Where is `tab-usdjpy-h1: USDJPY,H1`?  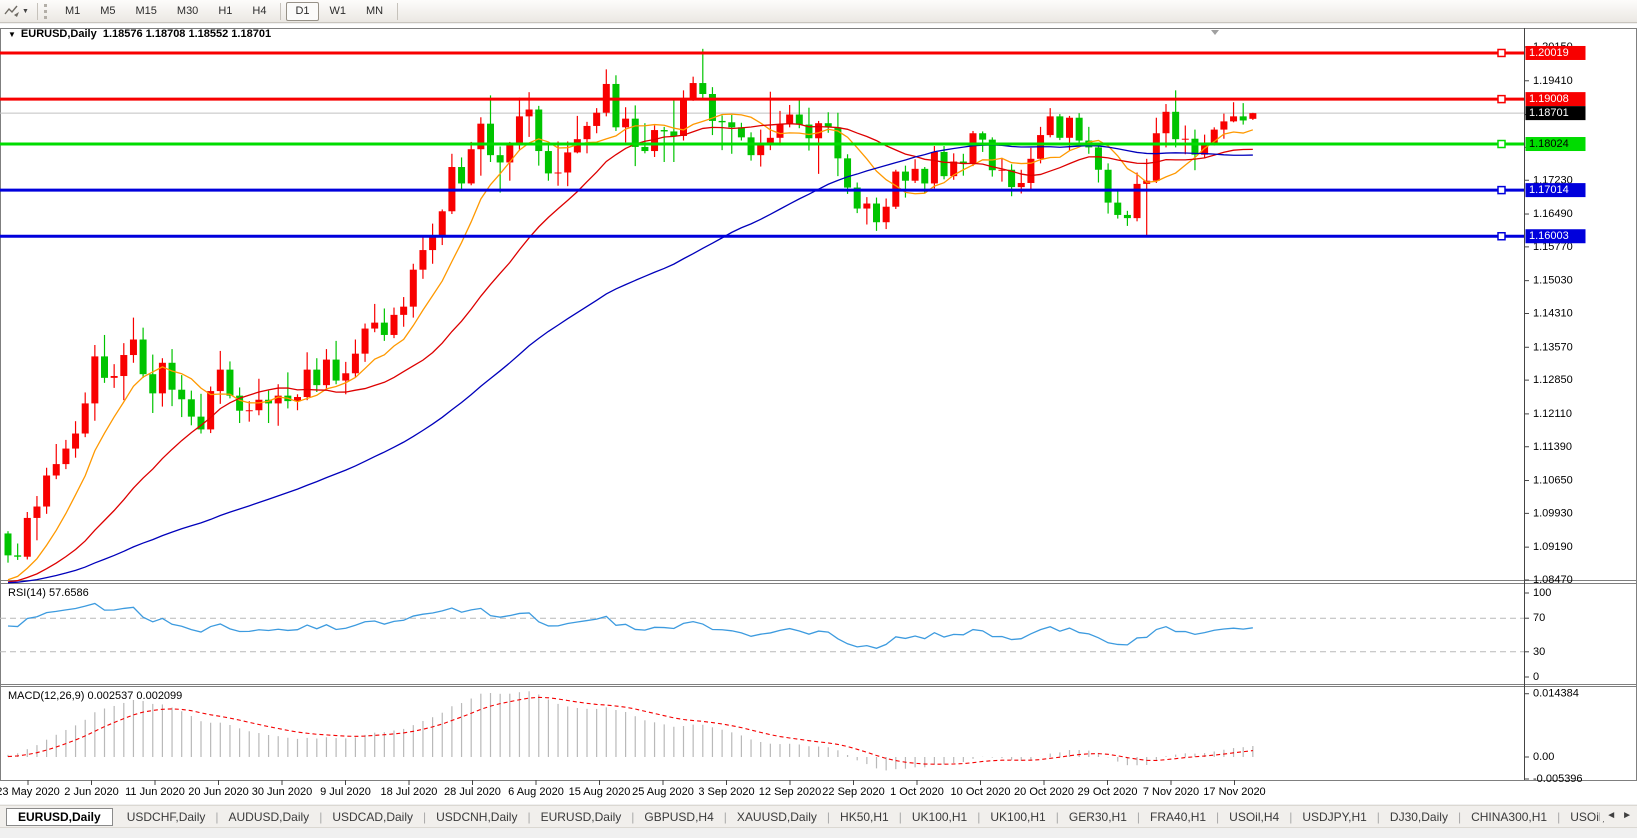
tab-usdjpy-h1: USDJPY,H1 is located at coordinates (1334, 816).